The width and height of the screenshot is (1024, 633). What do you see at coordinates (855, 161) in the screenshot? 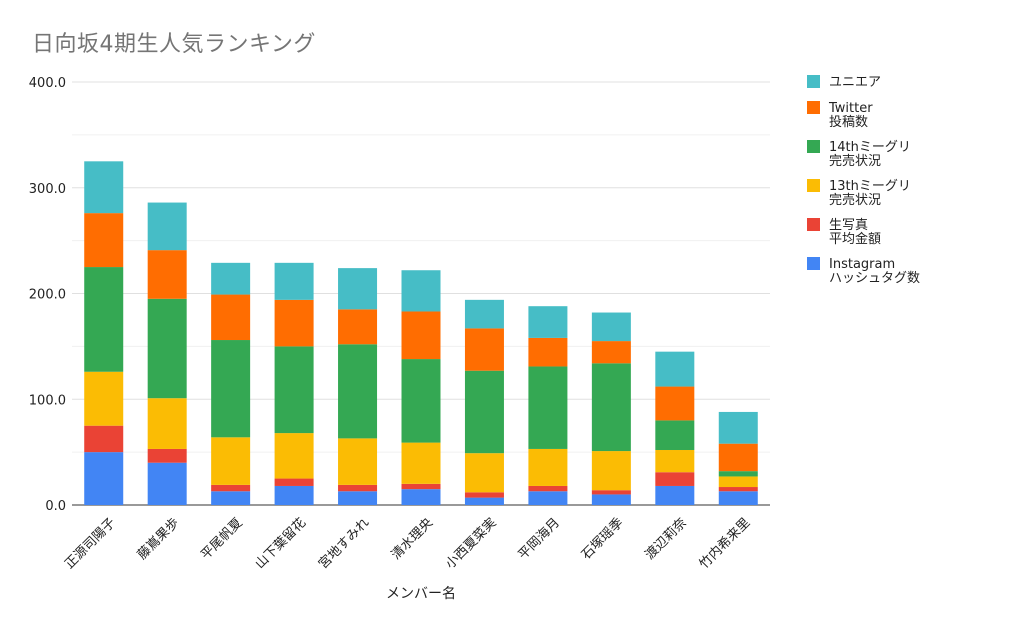
I see `legend-label: 完売状況` at bounding box center [855, 161].